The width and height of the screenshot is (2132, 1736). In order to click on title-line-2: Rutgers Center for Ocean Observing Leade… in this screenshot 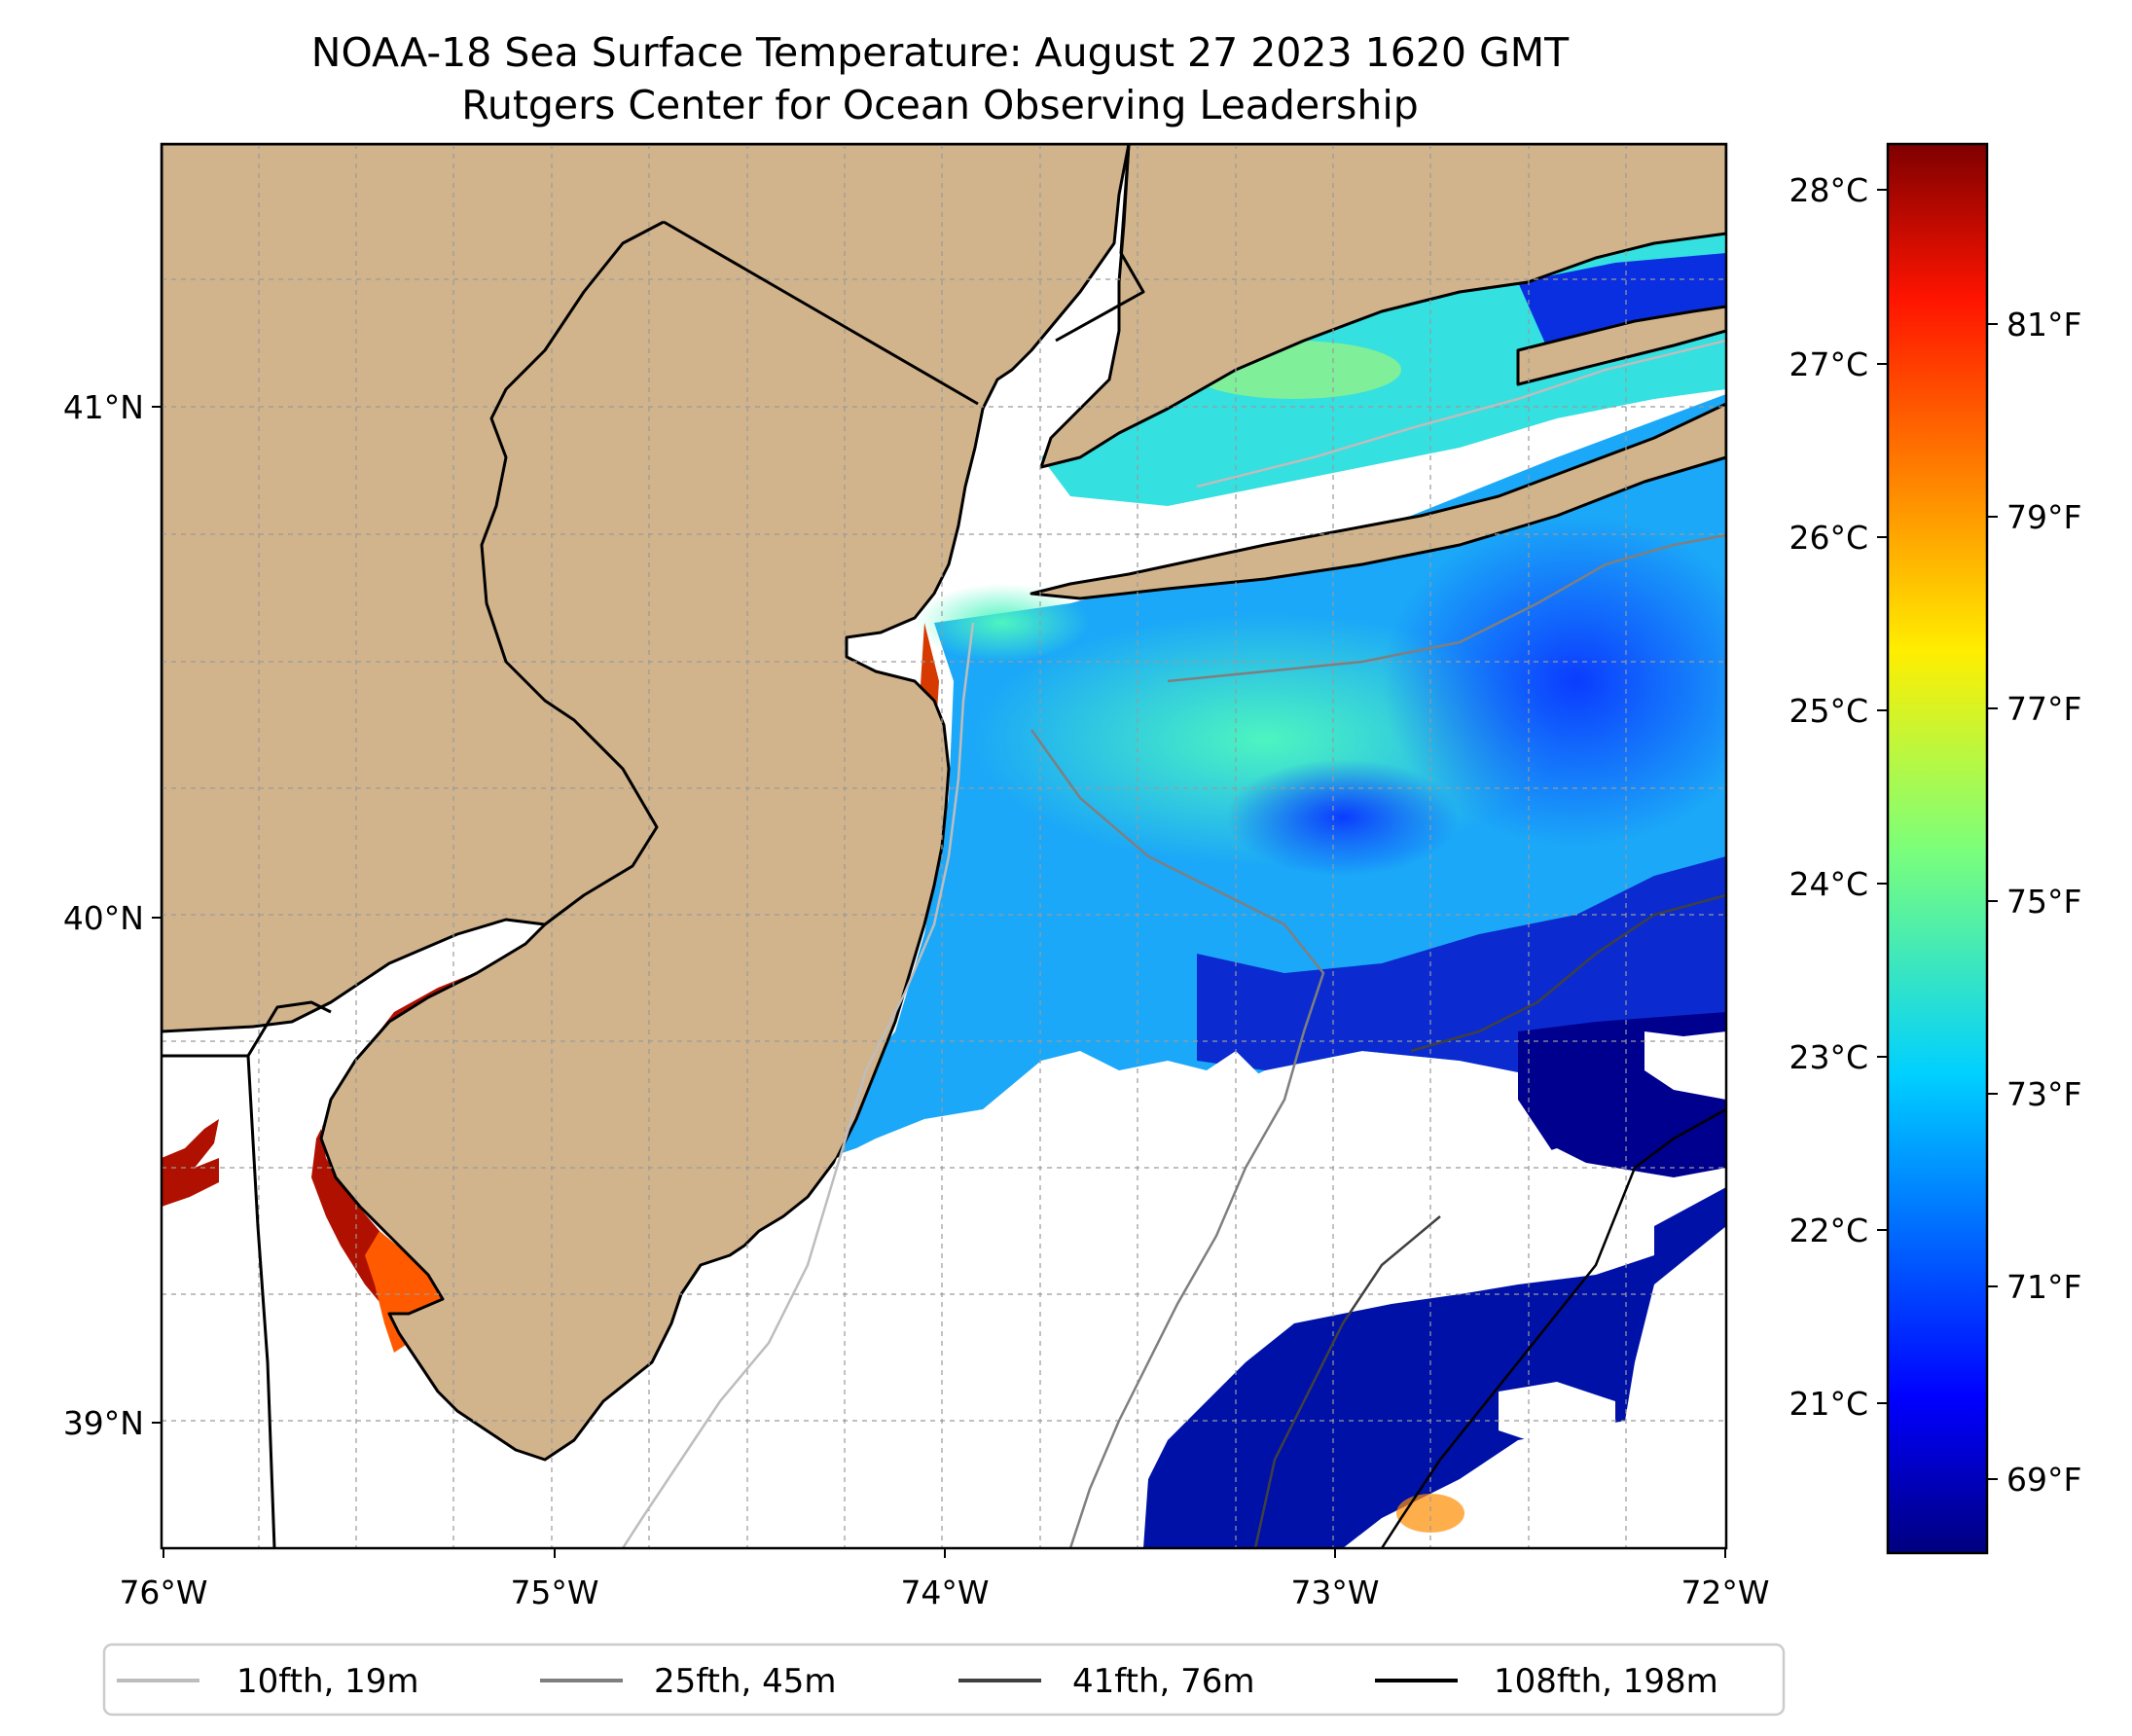, I will do `click(940, 105)`.